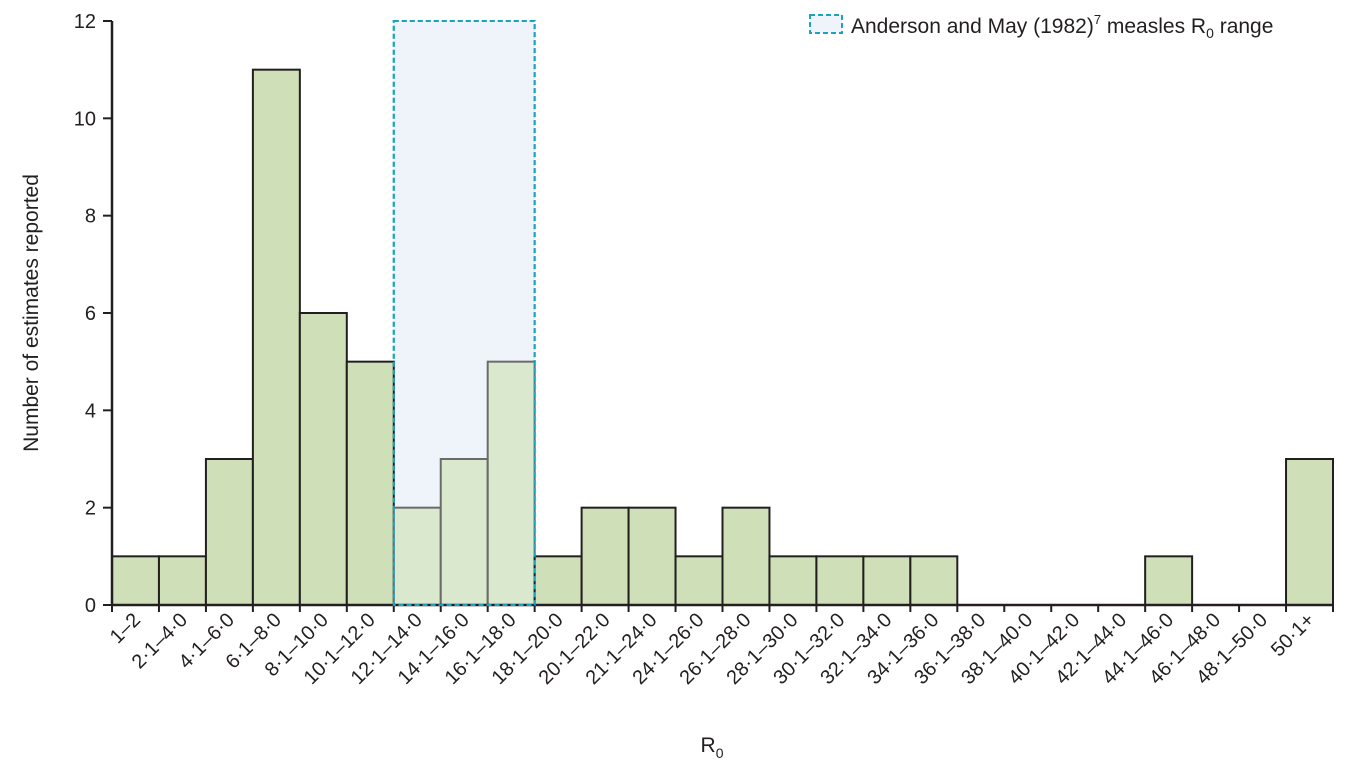  What do you see at coordinates (90, 509) in the screenshot?
I see `y-tick-label-1: 2` at bounding box center [90, 509].